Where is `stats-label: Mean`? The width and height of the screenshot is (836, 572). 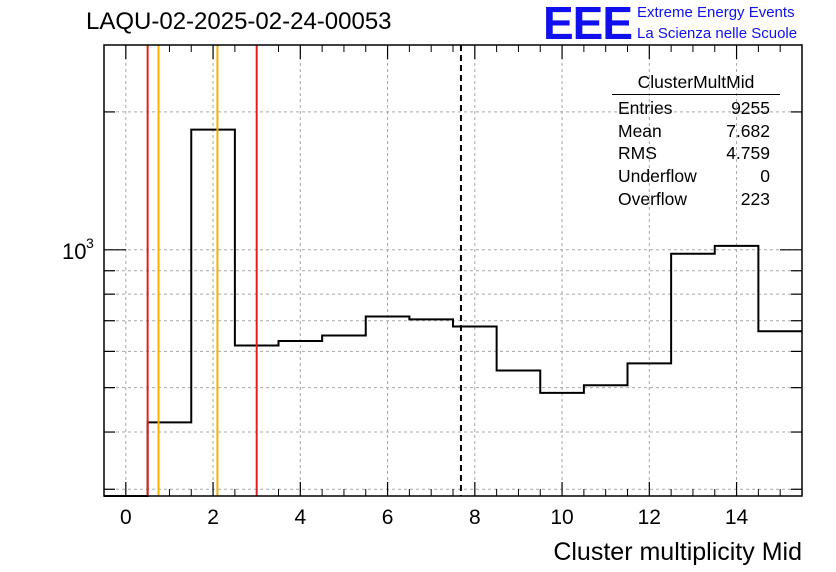
stats-label: Mean is located at coordinates (640, 130).